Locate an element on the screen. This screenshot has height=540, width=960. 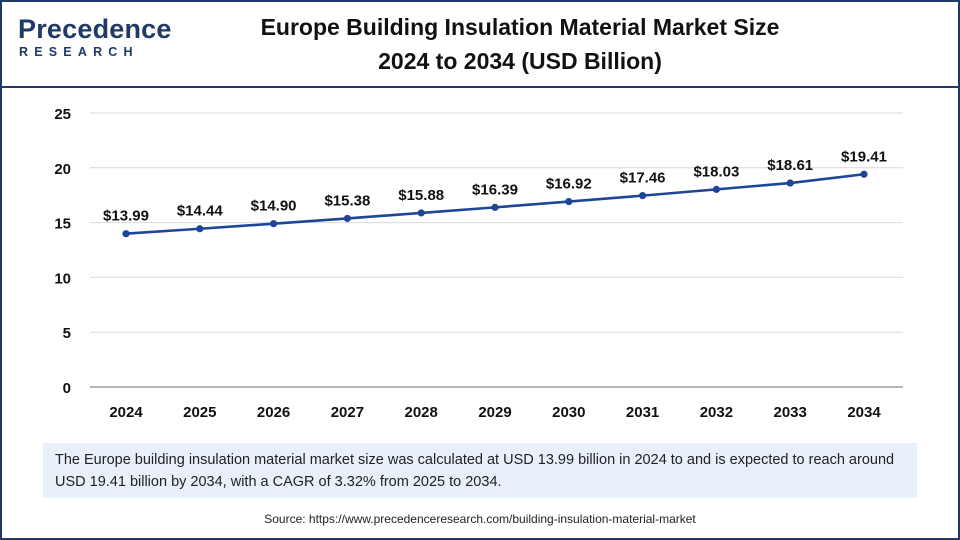
brand-logo: Precedence RESEARCH is located at coordinates (94, 39).